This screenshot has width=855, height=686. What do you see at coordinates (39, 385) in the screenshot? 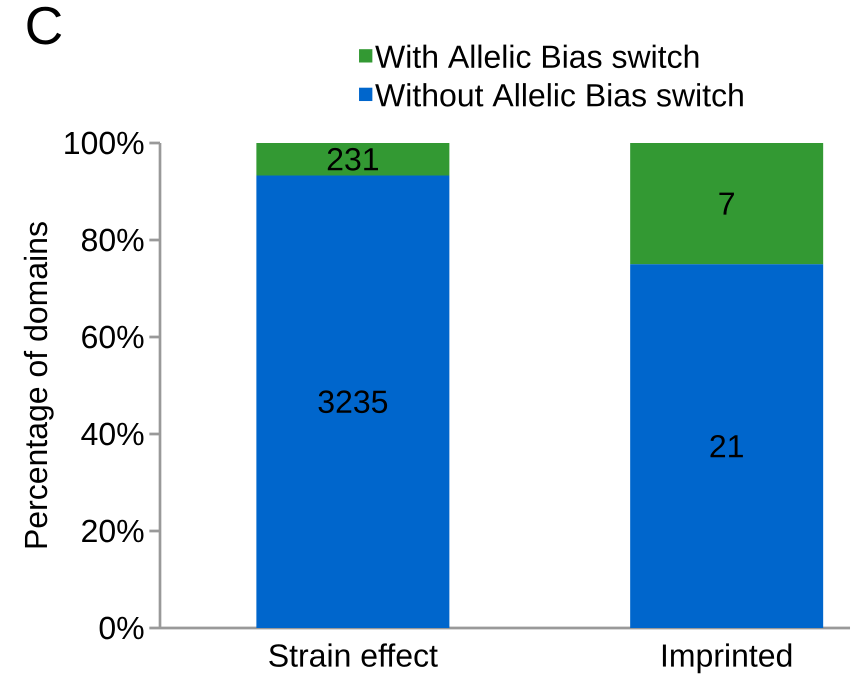
I see `y-axis-title: Percentage of domains` at bounding box center [39, 385].